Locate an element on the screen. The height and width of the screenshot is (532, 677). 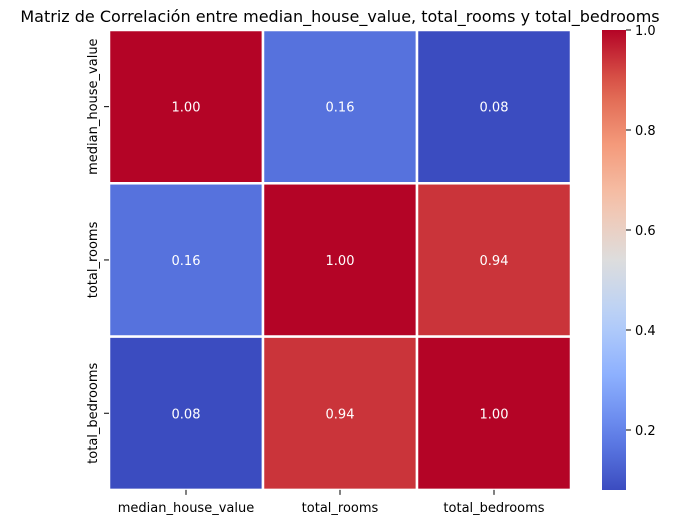
colorbar-tick-label: 0.6 is located at coordinates (645, 231).